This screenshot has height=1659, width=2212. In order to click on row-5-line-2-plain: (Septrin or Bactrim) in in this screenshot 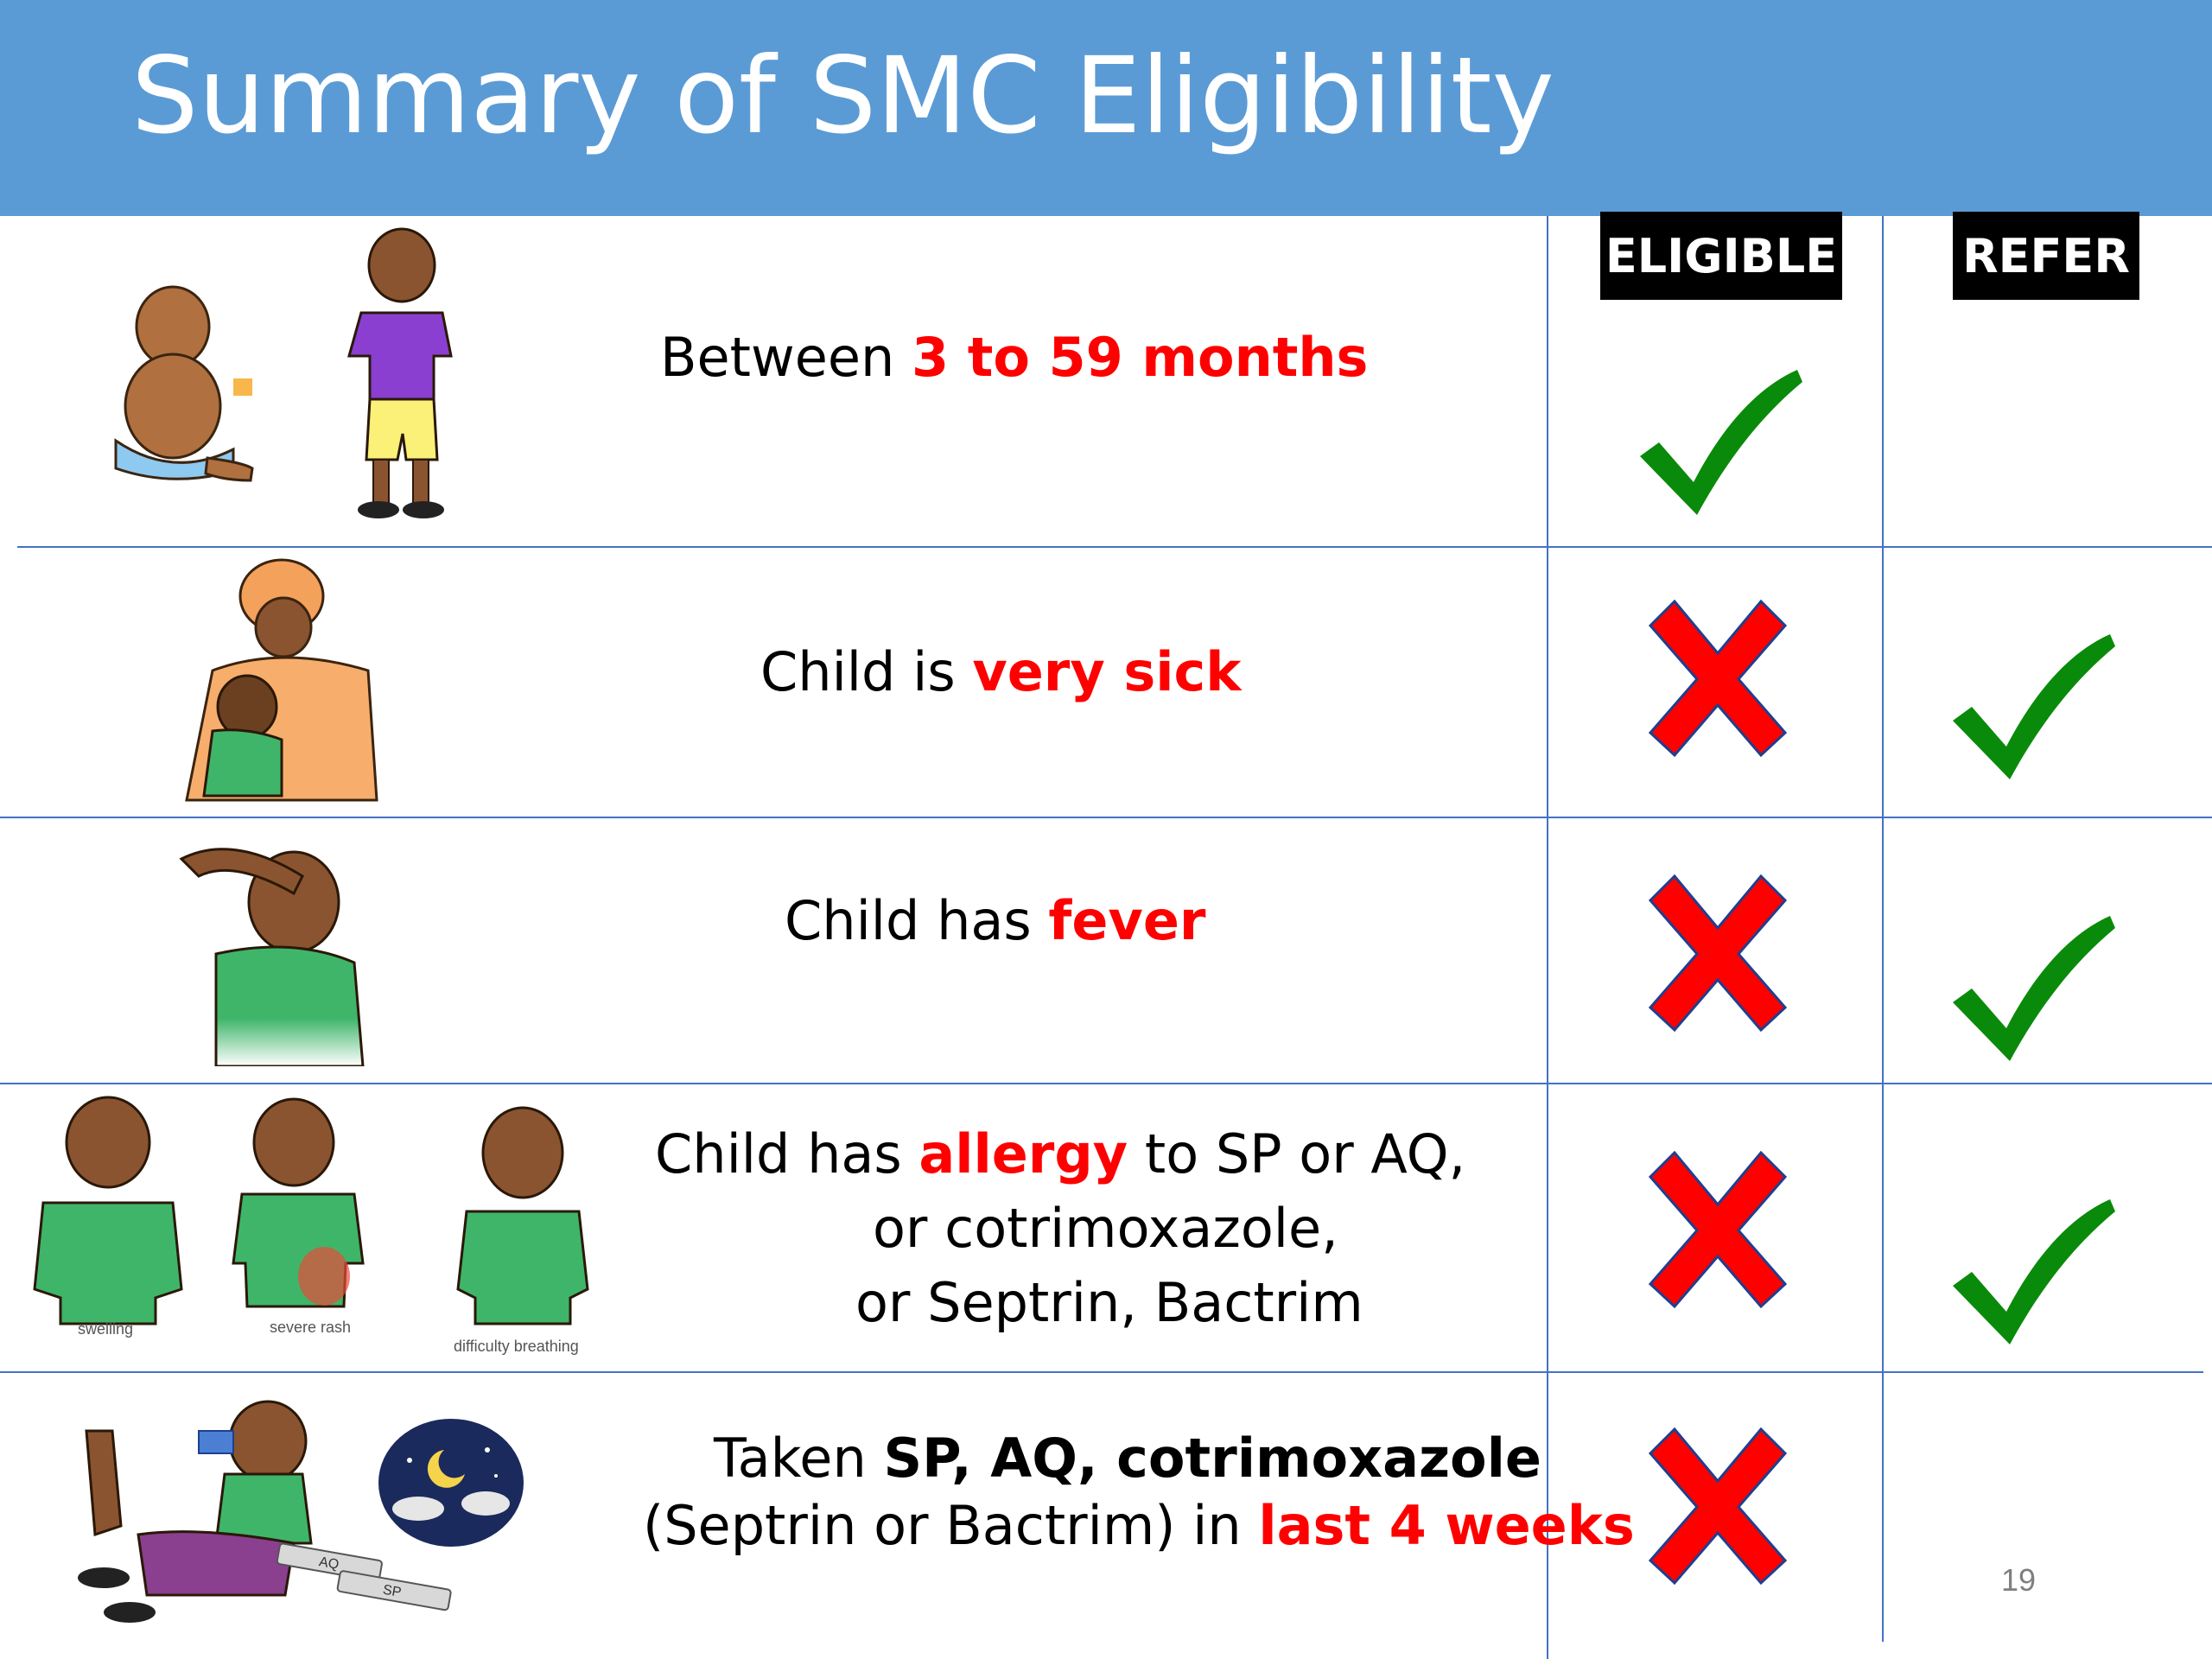, I will do `click(951, 1525)`.